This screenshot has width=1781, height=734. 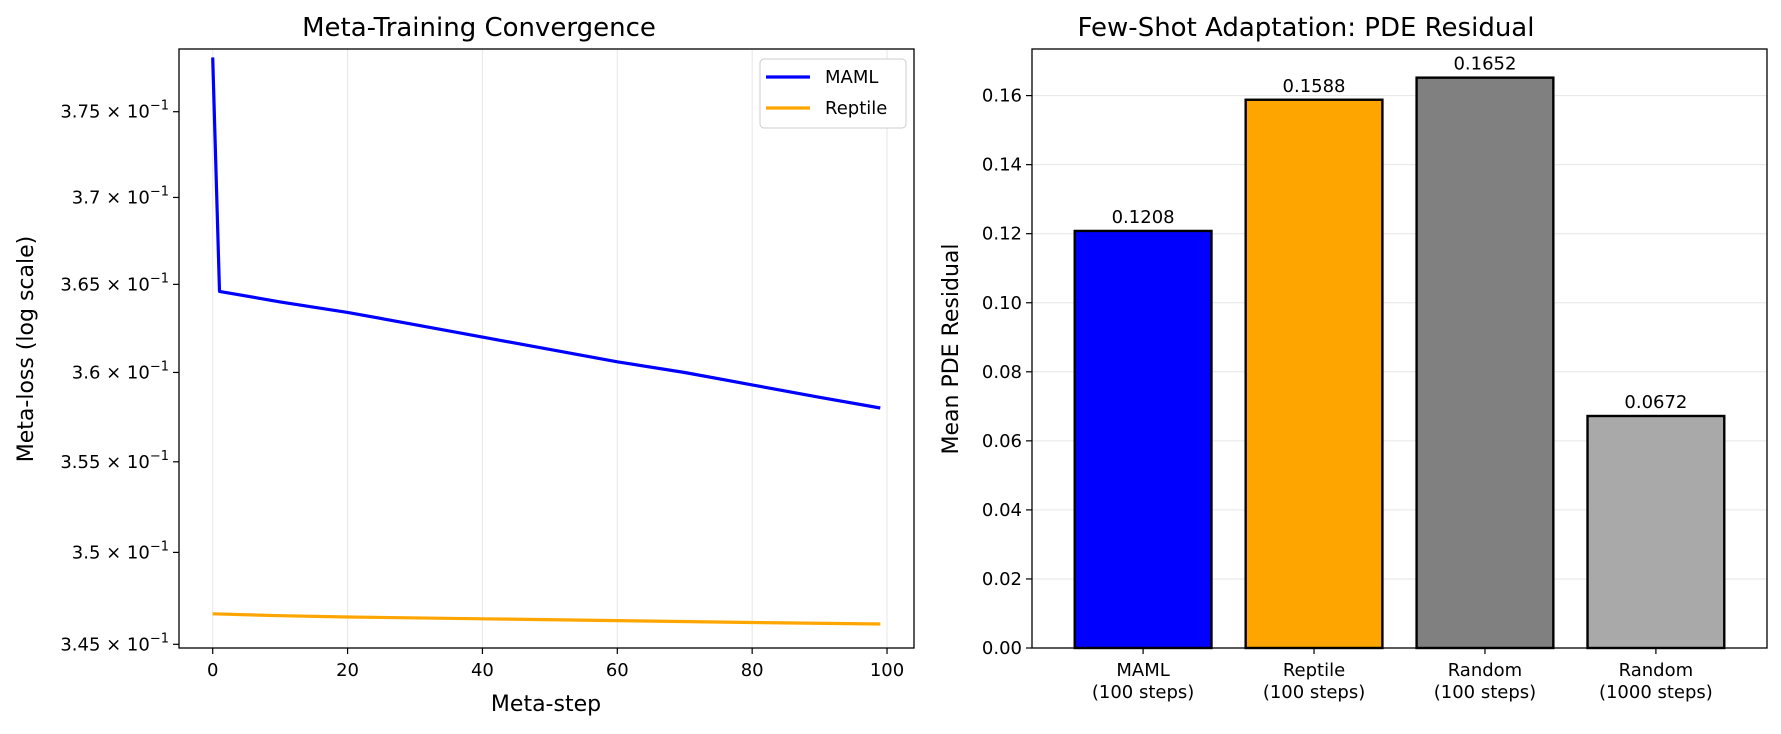 What do you see at coordinates (1656, 692) in the screenshot?
I see `chart2-x-tick-label: (1000 steps)` at bounding box center [1656, 692].